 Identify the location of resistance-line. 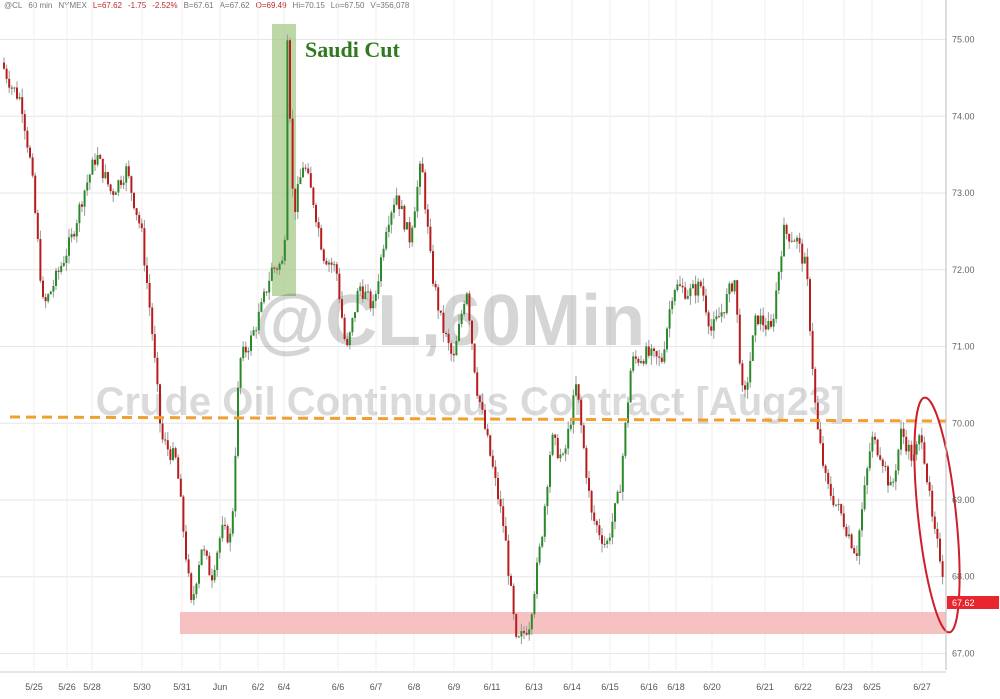
(478, 419).